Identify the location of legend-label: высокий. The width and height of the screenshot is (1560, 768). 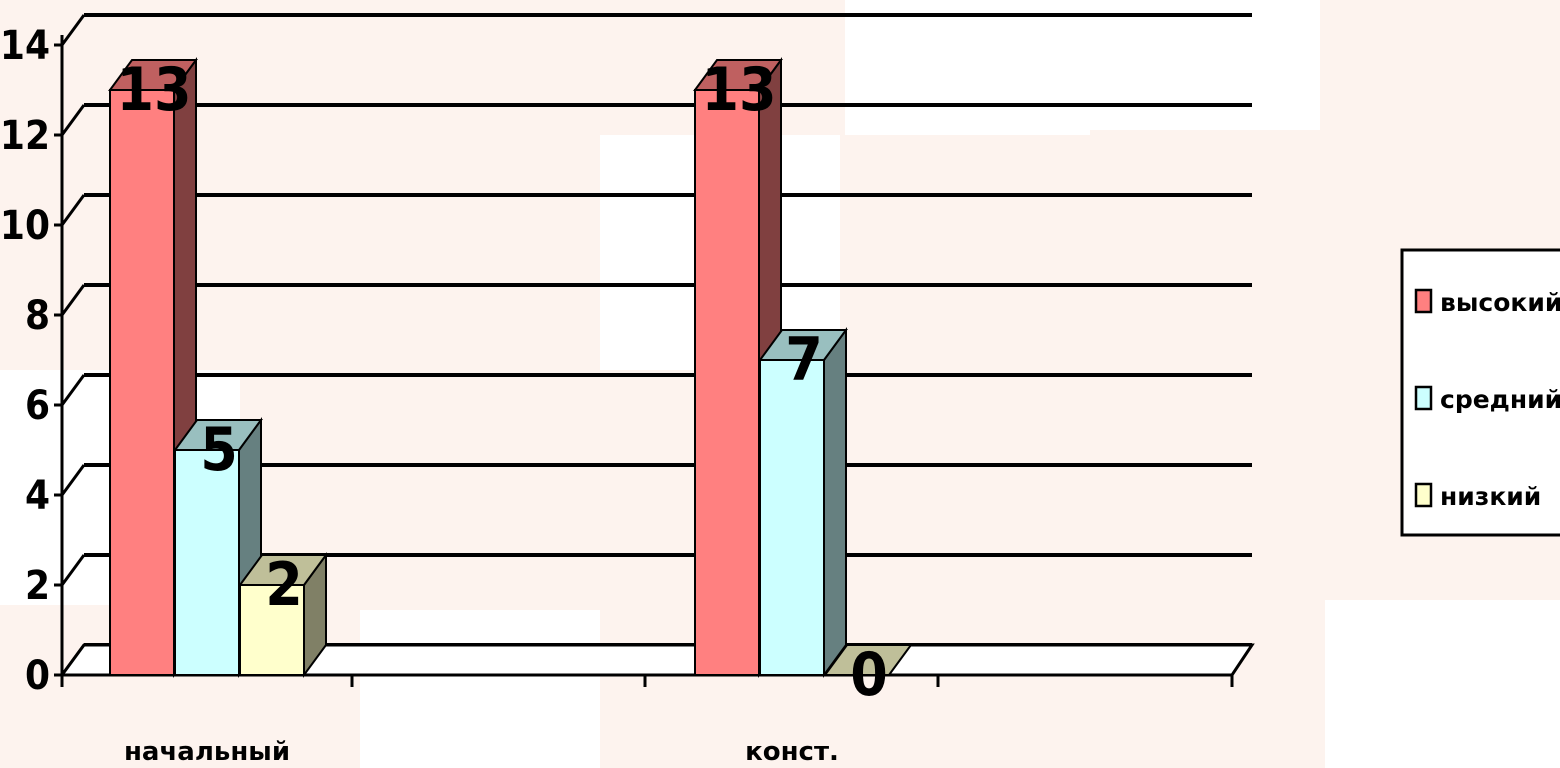
(1500, 302).